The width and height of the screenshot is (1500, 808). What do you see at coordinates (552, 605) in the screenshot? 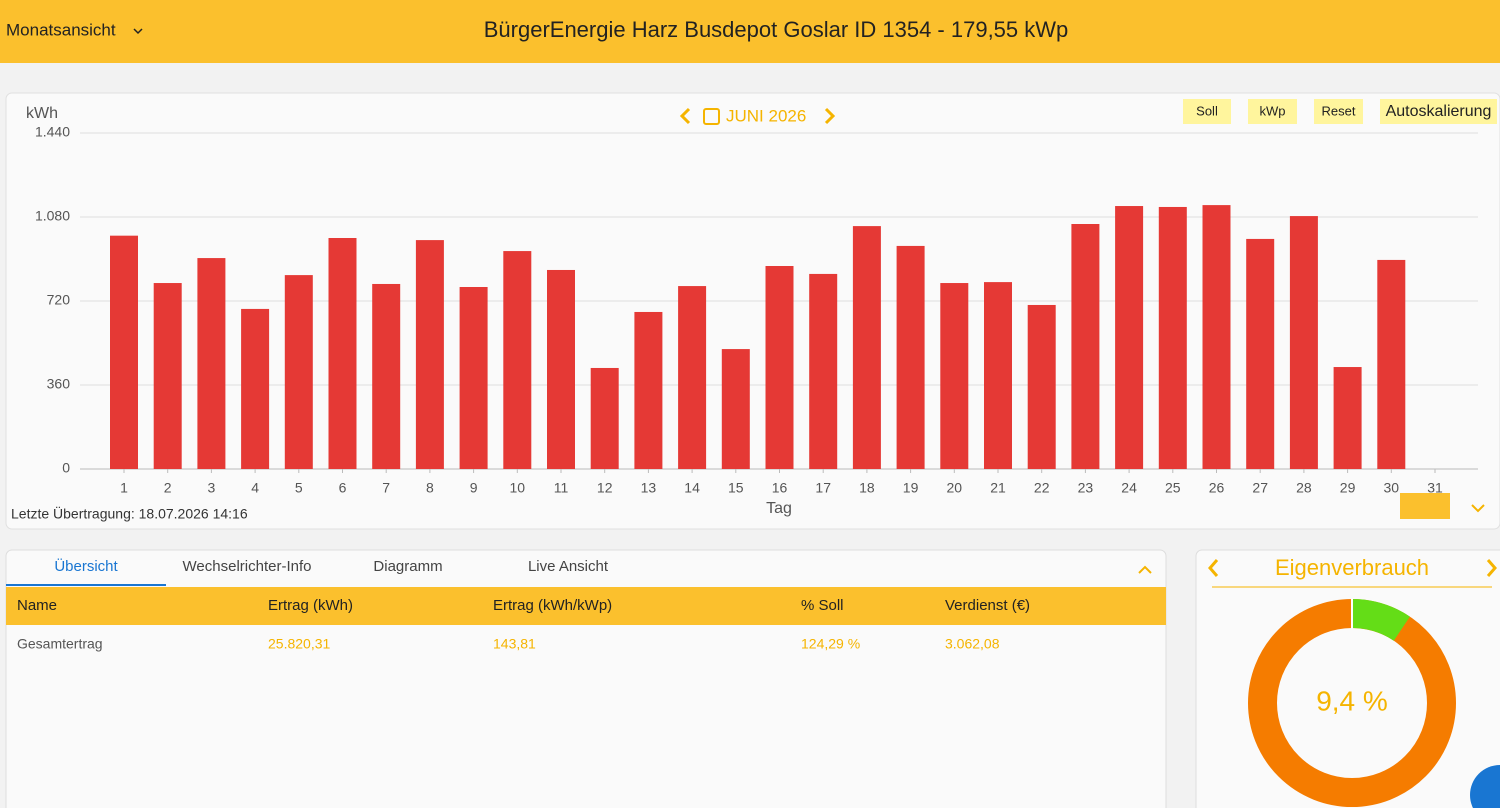
I see `table-header: Ertrag (kWh/kWp)` at bounding box center [552, 605].